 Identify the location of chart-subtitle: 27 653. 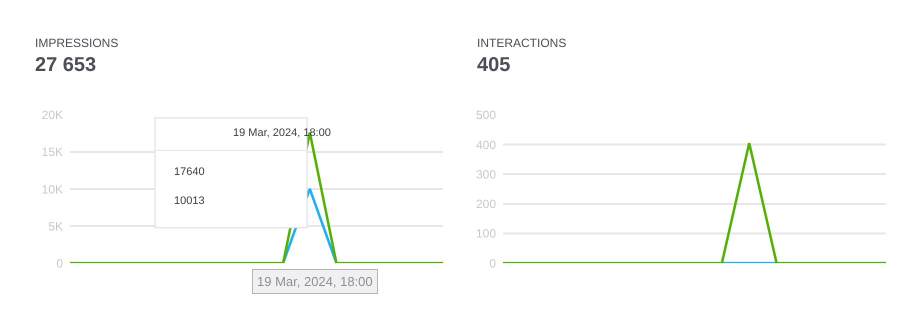
(65, 65).